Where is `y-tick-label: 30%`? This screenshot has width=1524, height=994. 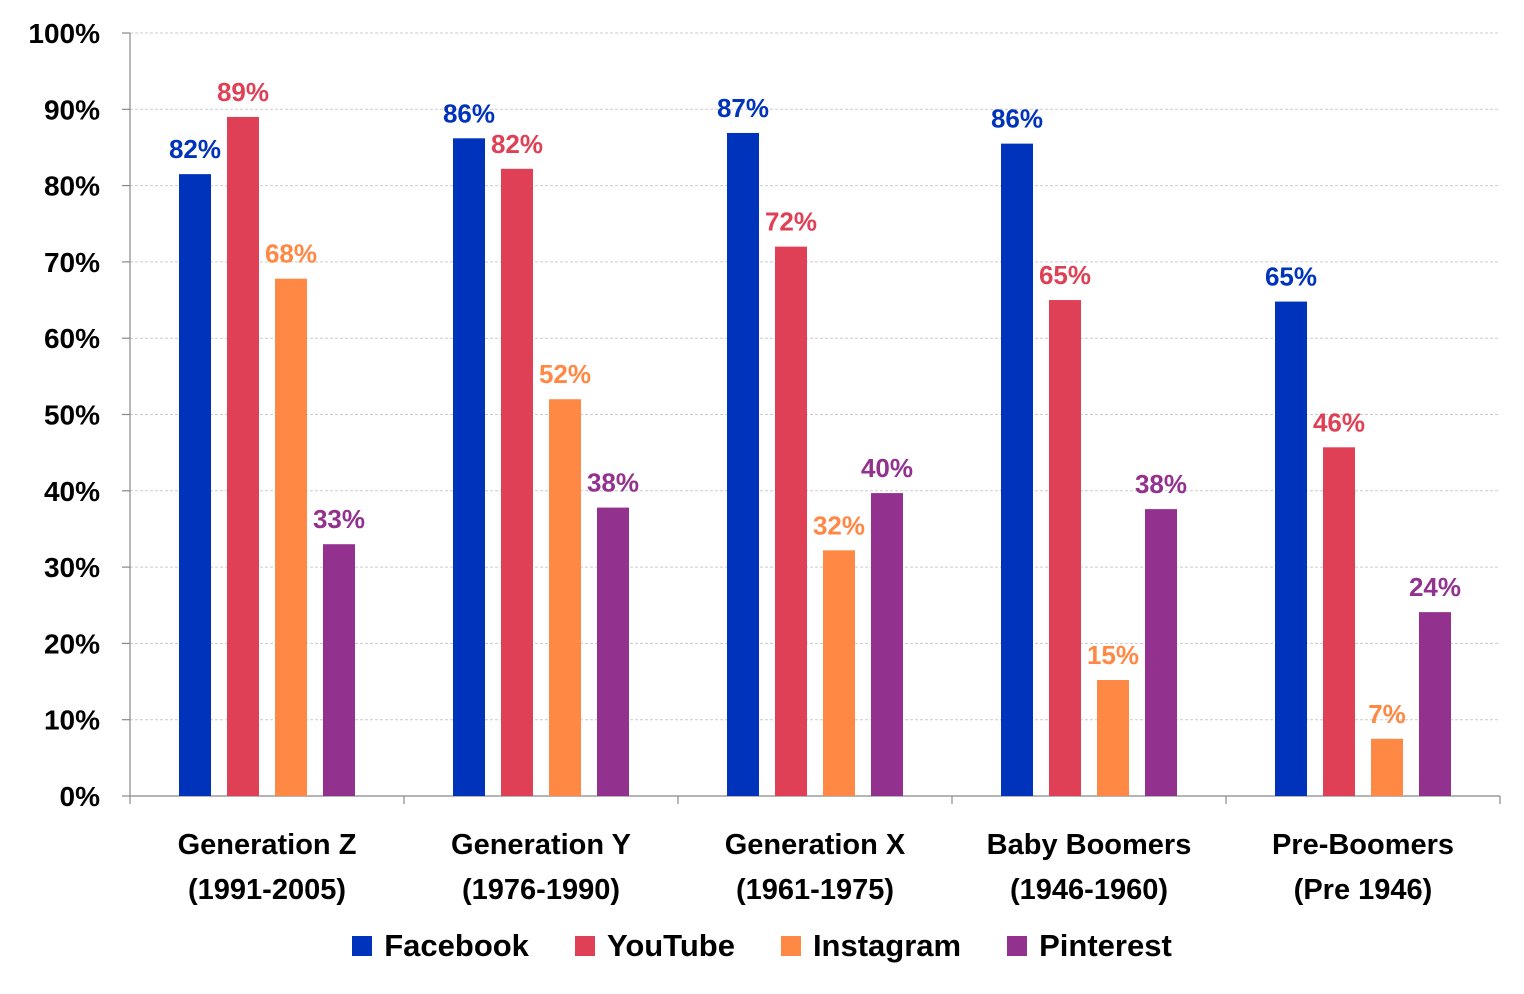
y-tick-label: 30% is located at coordinates (72, 567).